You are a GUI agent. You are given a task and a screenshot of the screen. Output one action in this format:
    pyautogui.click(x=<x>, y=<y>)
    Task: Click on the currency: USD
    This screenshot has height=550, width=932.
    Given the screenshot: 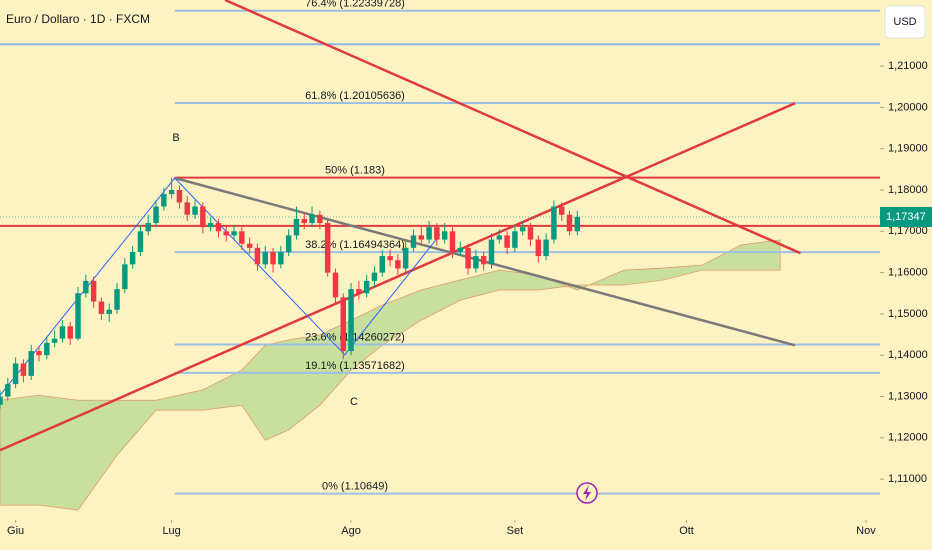 What is the action you would take?
    pyautogui.click(x=904, y=22)
    